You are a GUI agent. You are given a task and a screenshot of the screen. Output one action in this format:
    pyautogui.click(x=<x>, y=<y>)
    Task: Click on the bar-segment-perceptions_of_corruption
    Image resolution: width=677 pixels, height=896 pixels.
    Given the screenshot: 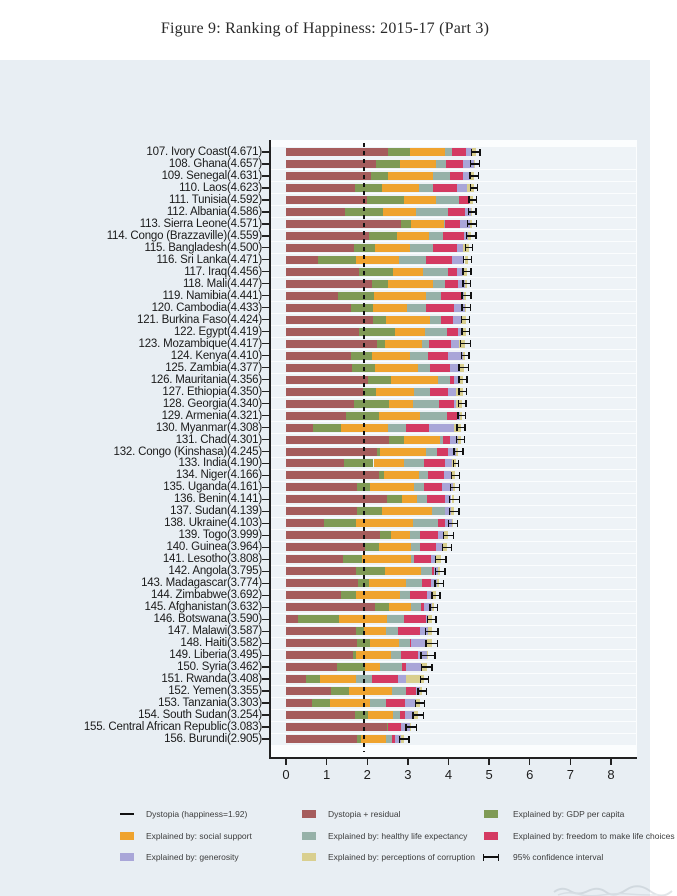 What is the action you would take?
    pyautogui.click(x=415, y=679)
    